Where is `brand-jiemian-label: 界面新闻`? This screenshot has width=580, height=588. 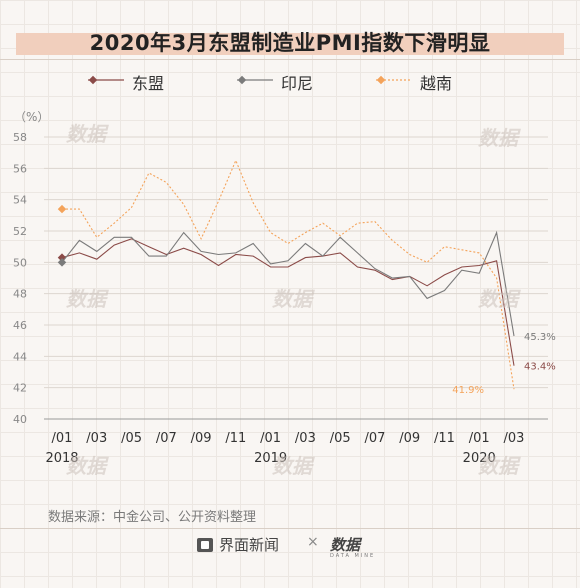 brand-jiemian-label: 界面新闻 is located at coordinates (249, 545).